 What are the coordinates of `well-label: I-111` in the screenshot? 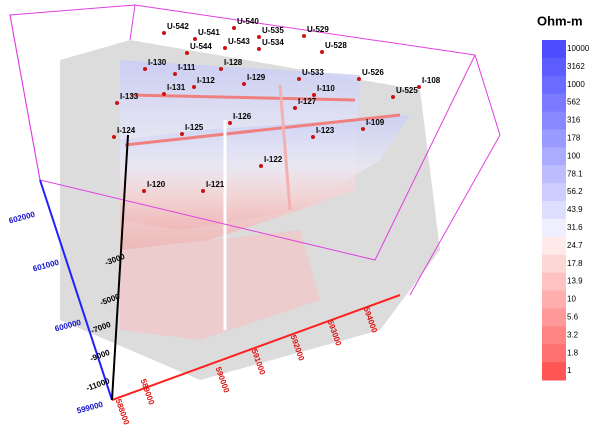 It's located at (187, 67).